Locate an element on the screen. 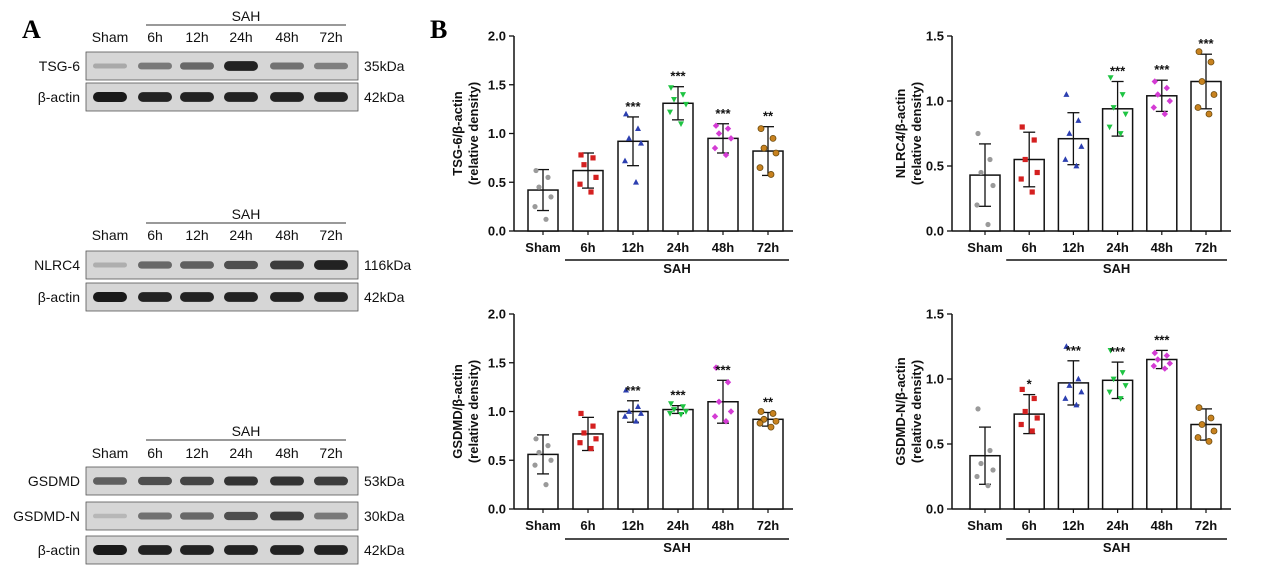  x-tick-label: 24h is located at coordinates (1117, 247).